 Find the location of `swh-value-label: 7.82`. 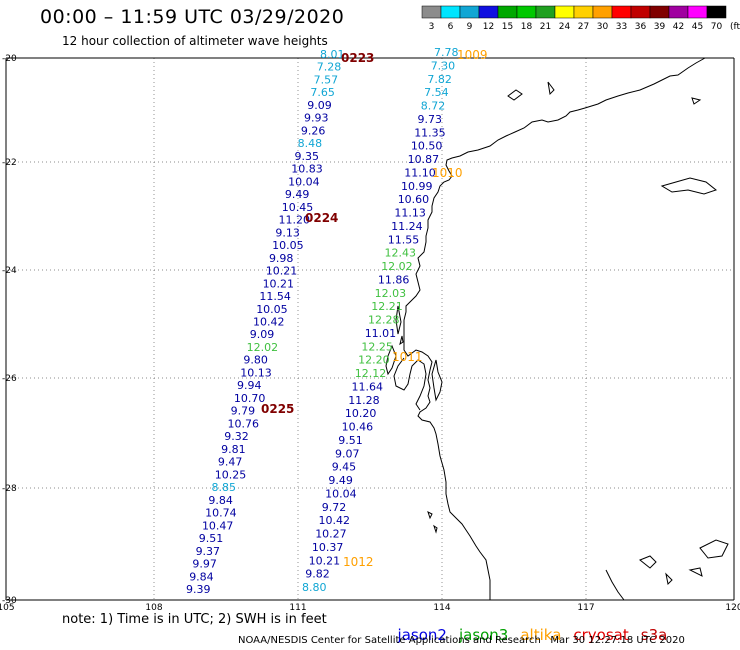

swh-value-label: 7.82 is located at coordinates (439, 79).